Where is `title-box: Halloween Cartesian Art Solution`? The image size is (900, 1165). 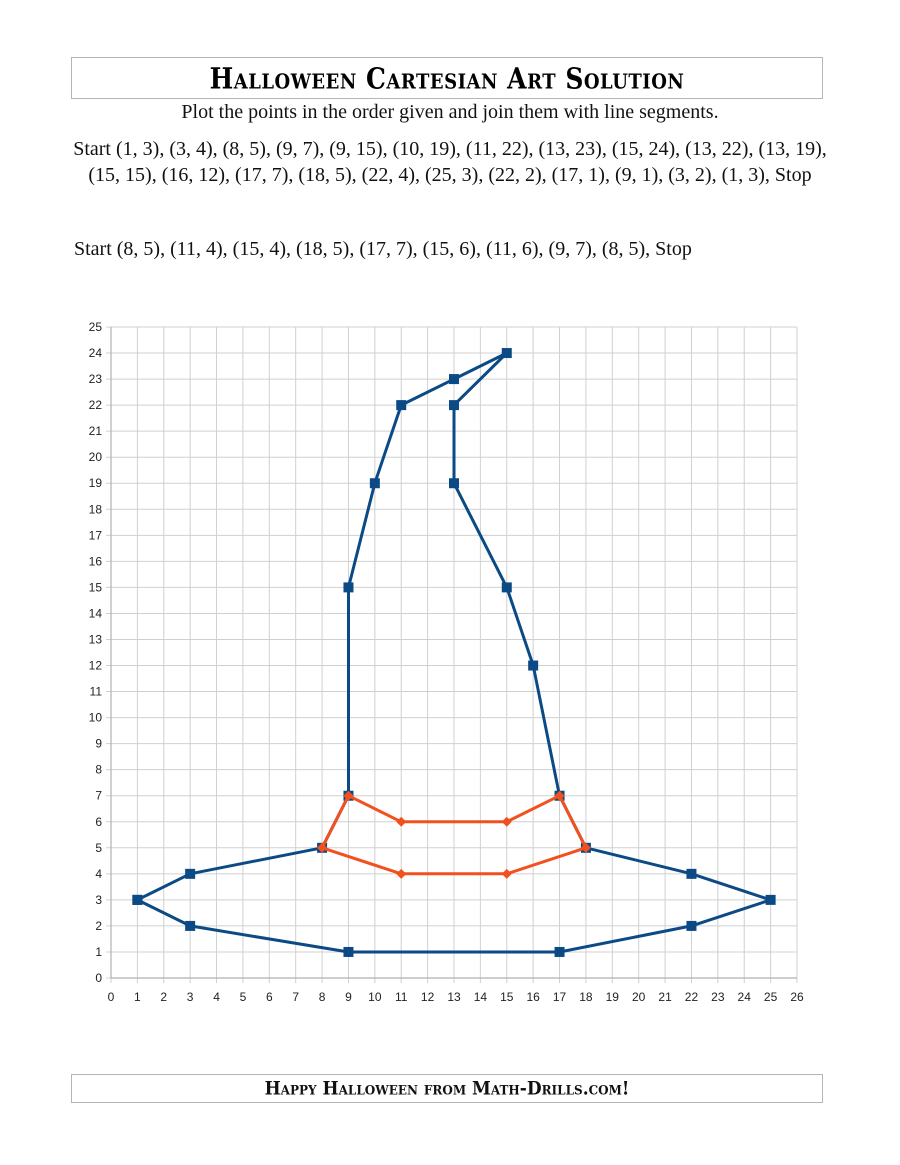
title-box: Halloween Cartesian Art Solution is located at coordinates (447, 78).